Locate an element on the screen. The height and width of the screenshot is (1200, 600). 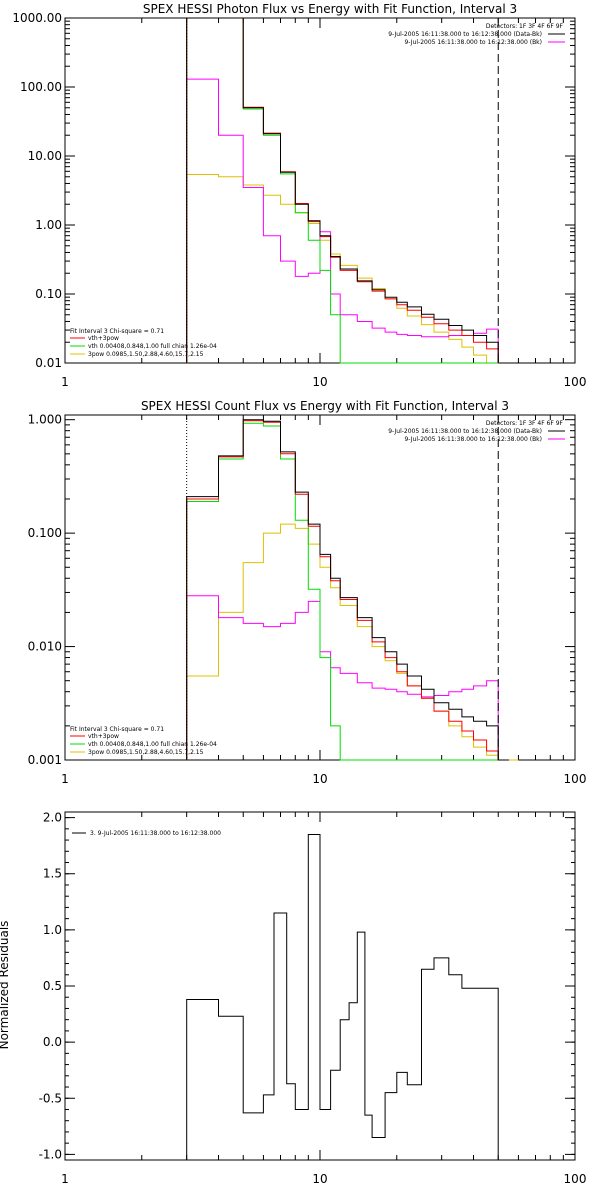
y-tick-label: 0.10 is located at coordinates (48, 294).